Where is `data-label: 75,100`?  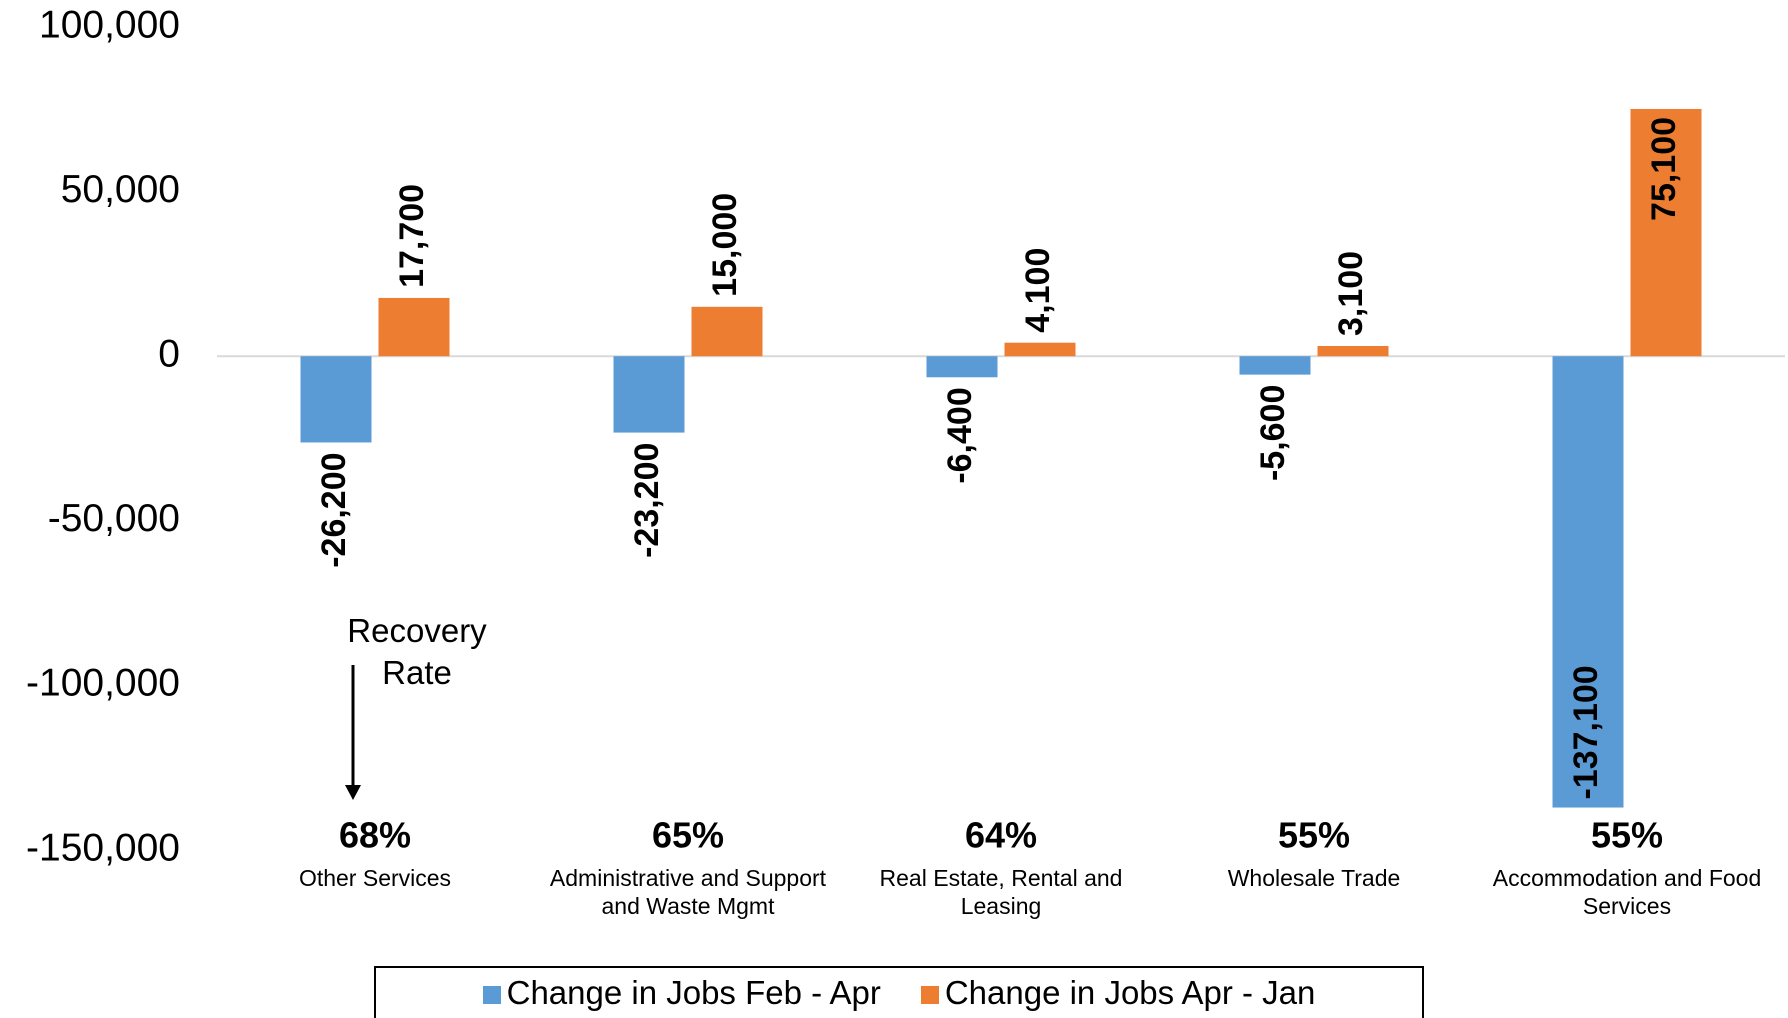
data-label: 75,100 is located at coordinates (1664, 169).